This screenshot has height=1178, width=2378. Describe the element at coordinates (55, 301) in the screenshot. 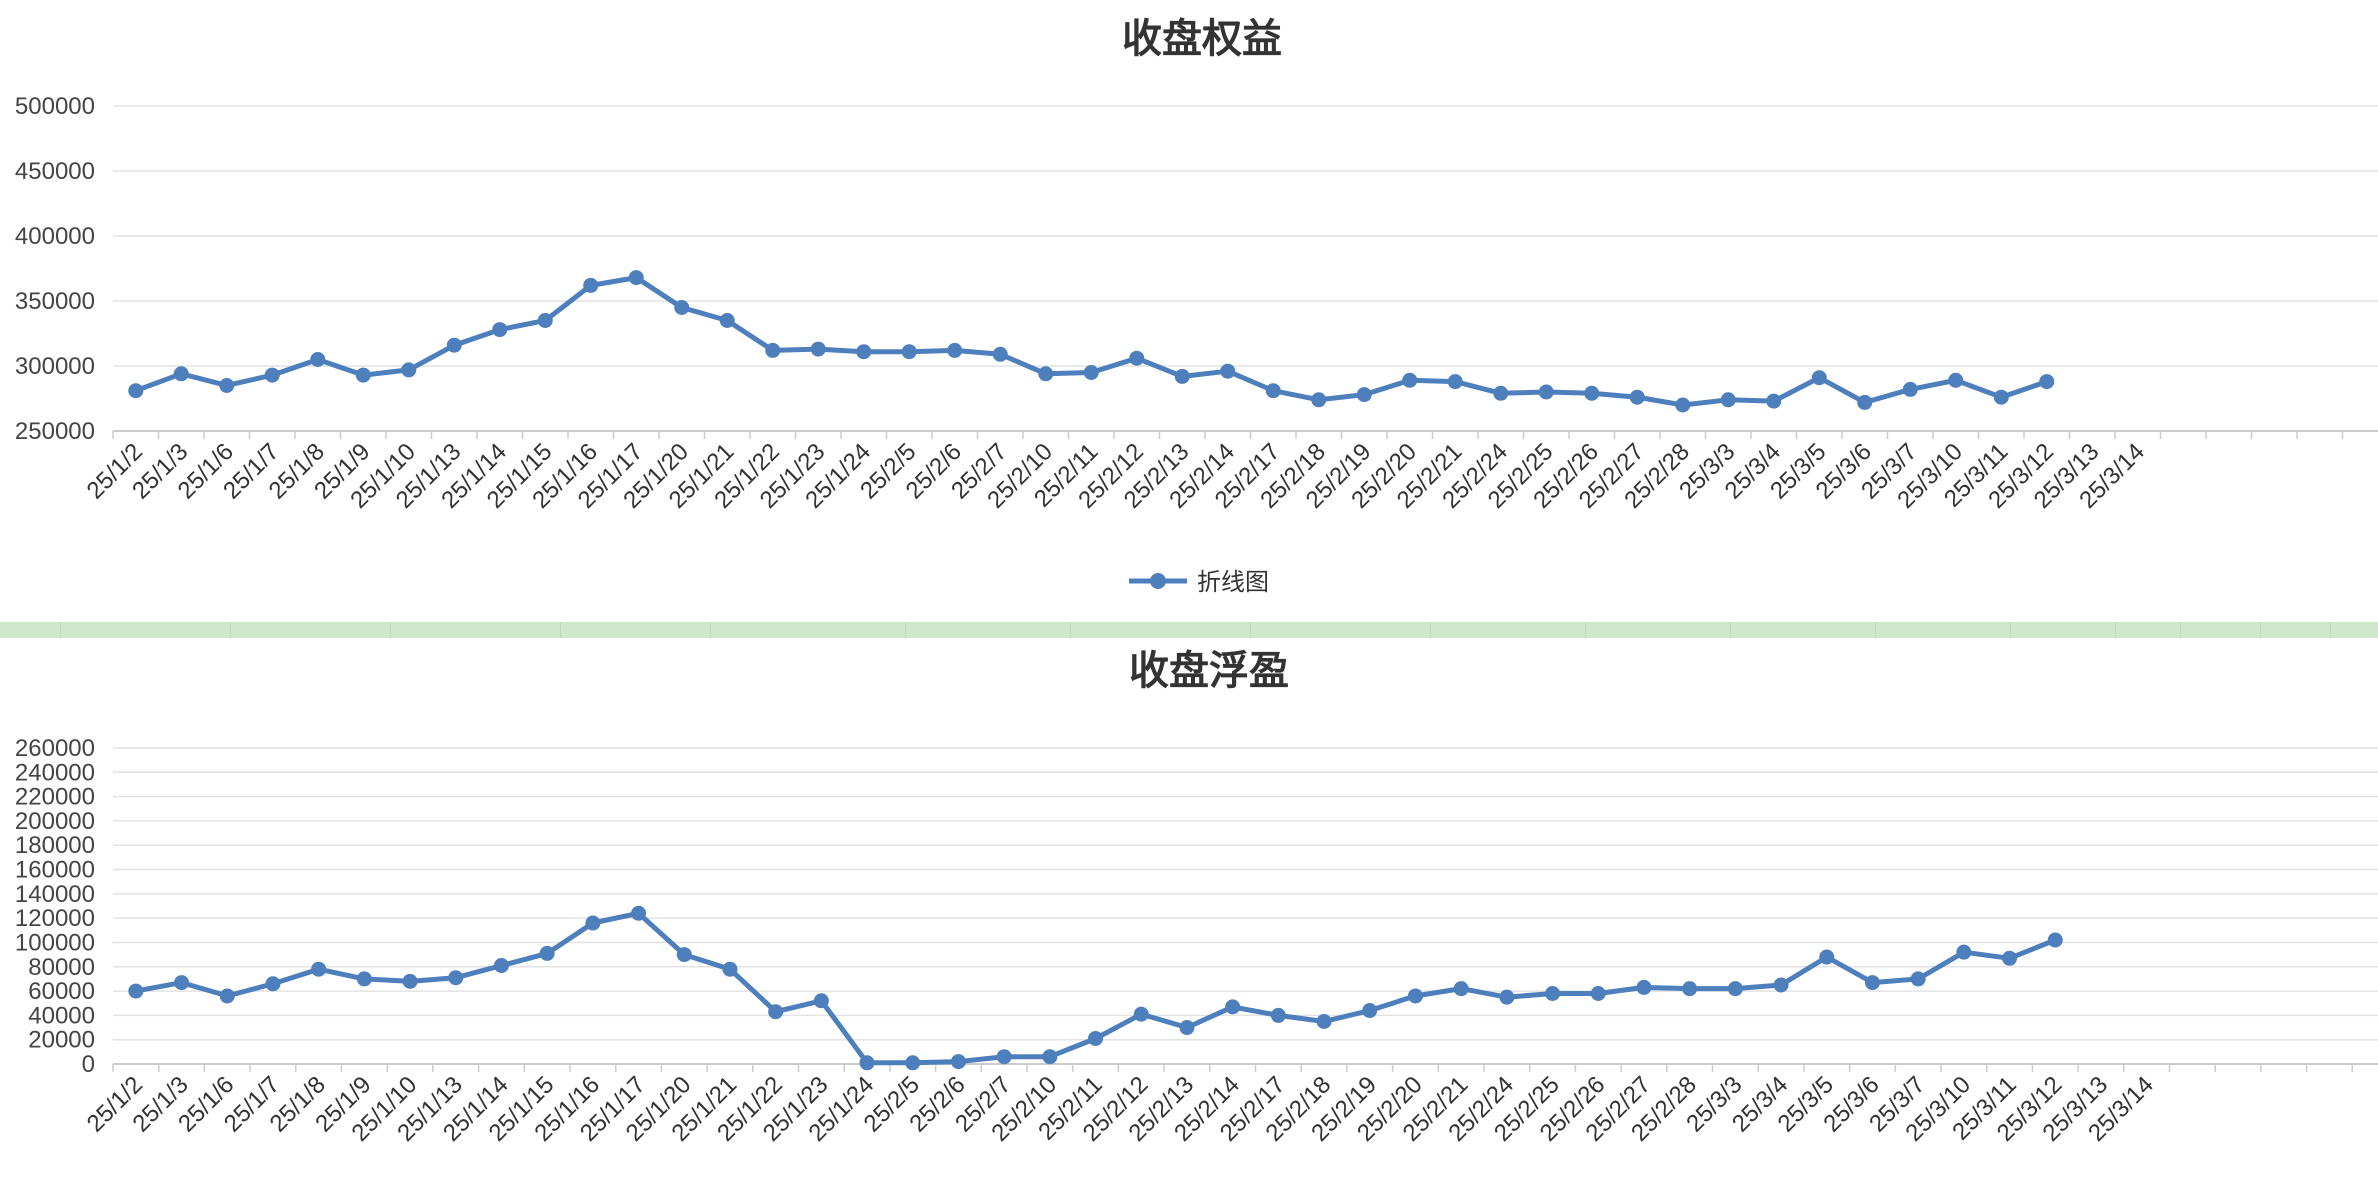

I see `y-tick-label: 350000` at that location.